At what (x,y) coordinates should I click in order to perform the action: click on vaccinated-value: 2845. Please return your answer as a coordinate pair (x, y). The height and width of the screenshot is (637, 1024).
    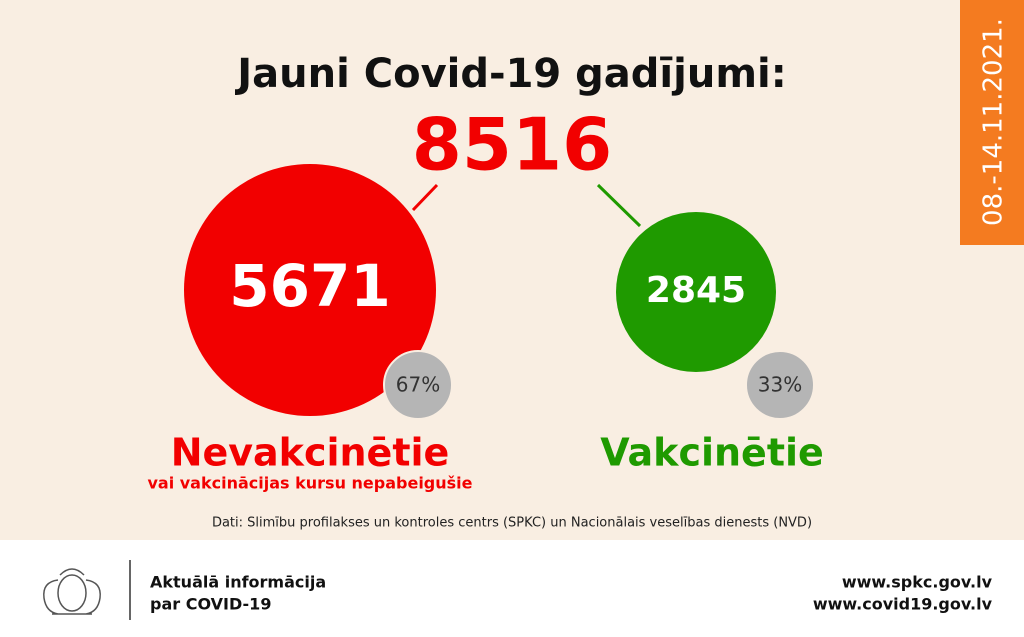
    Looking at the image, I should click on (696, 290).